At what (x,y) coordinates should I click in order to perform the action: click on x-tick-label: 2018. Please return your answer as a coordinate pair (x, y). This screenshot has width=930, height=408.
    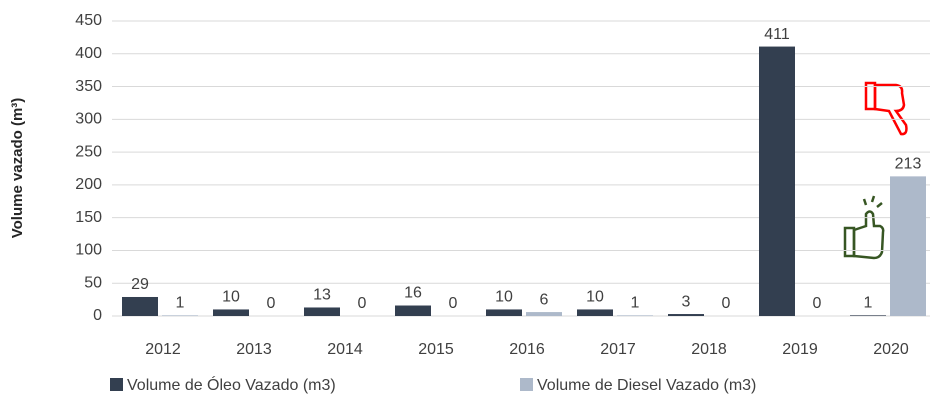
    Looking at the image, I should click on (709, 349).